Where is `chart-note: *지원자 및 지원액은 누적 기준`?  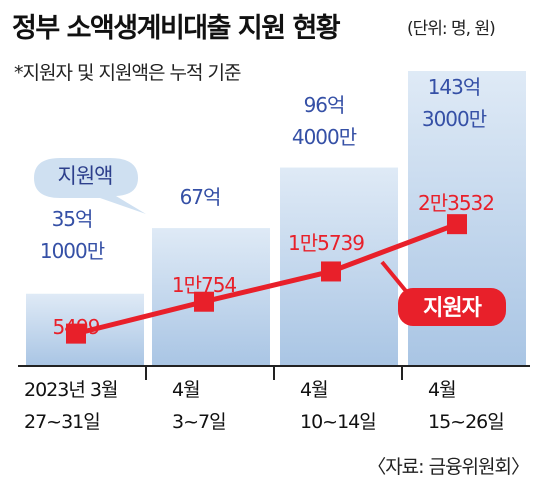 chart-note: *지원자 및 지원액은 누적 기준 is located at coordinates (127, 73).